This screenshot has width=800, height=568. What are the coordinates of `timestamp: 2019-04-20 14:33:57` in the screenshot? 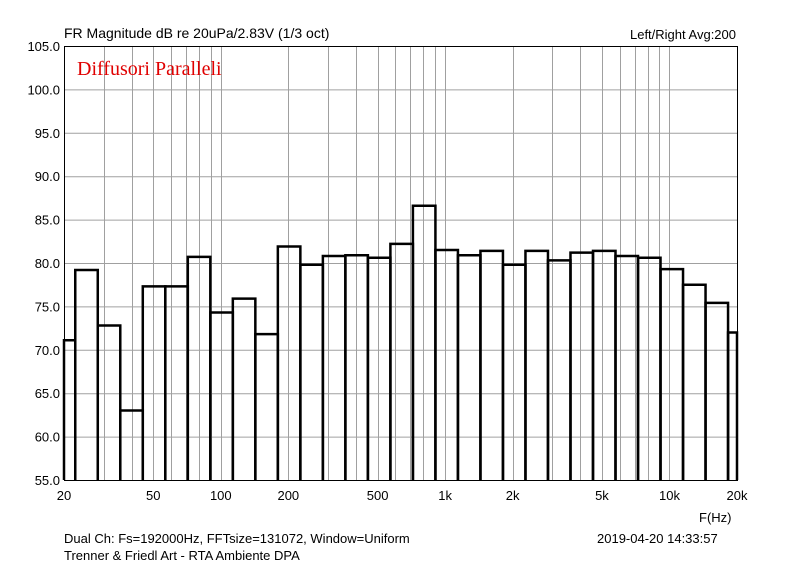 It's located at (657, 538).